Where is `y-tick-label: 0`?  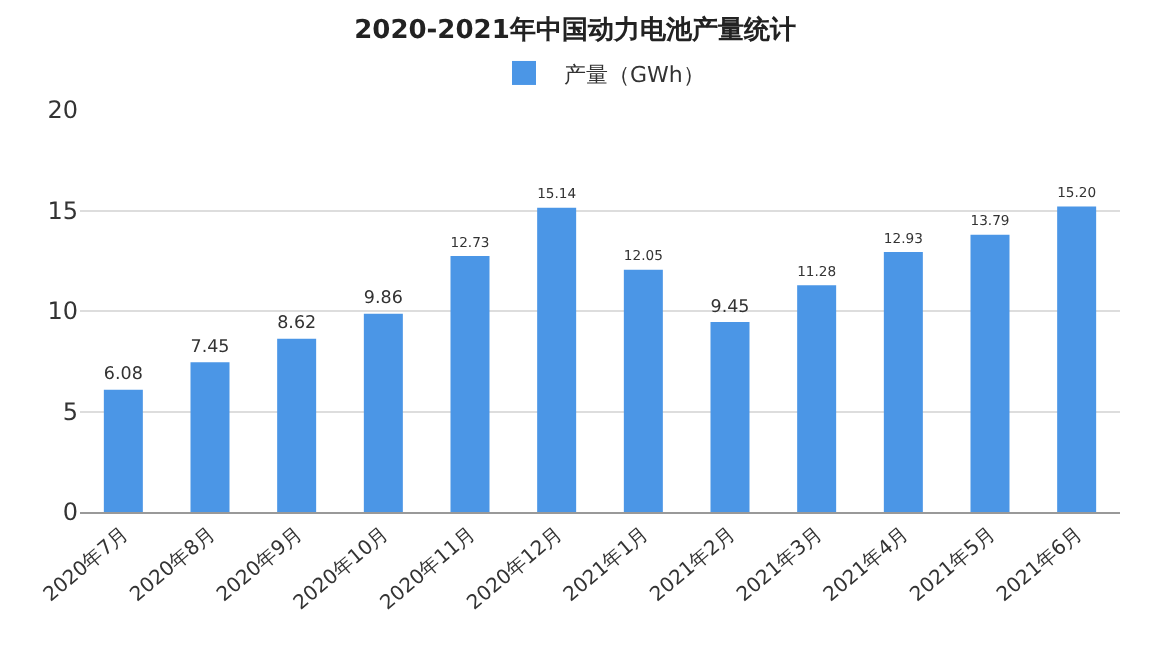 y-tick-label: 0 is located at coordinates (70, 512).